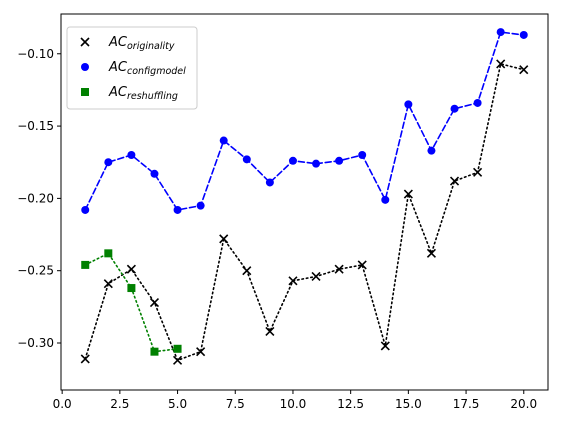 Image resolution: width=572 pixels, height=424 pixels. I want to click on series-reshuffling, so click(131, 302).